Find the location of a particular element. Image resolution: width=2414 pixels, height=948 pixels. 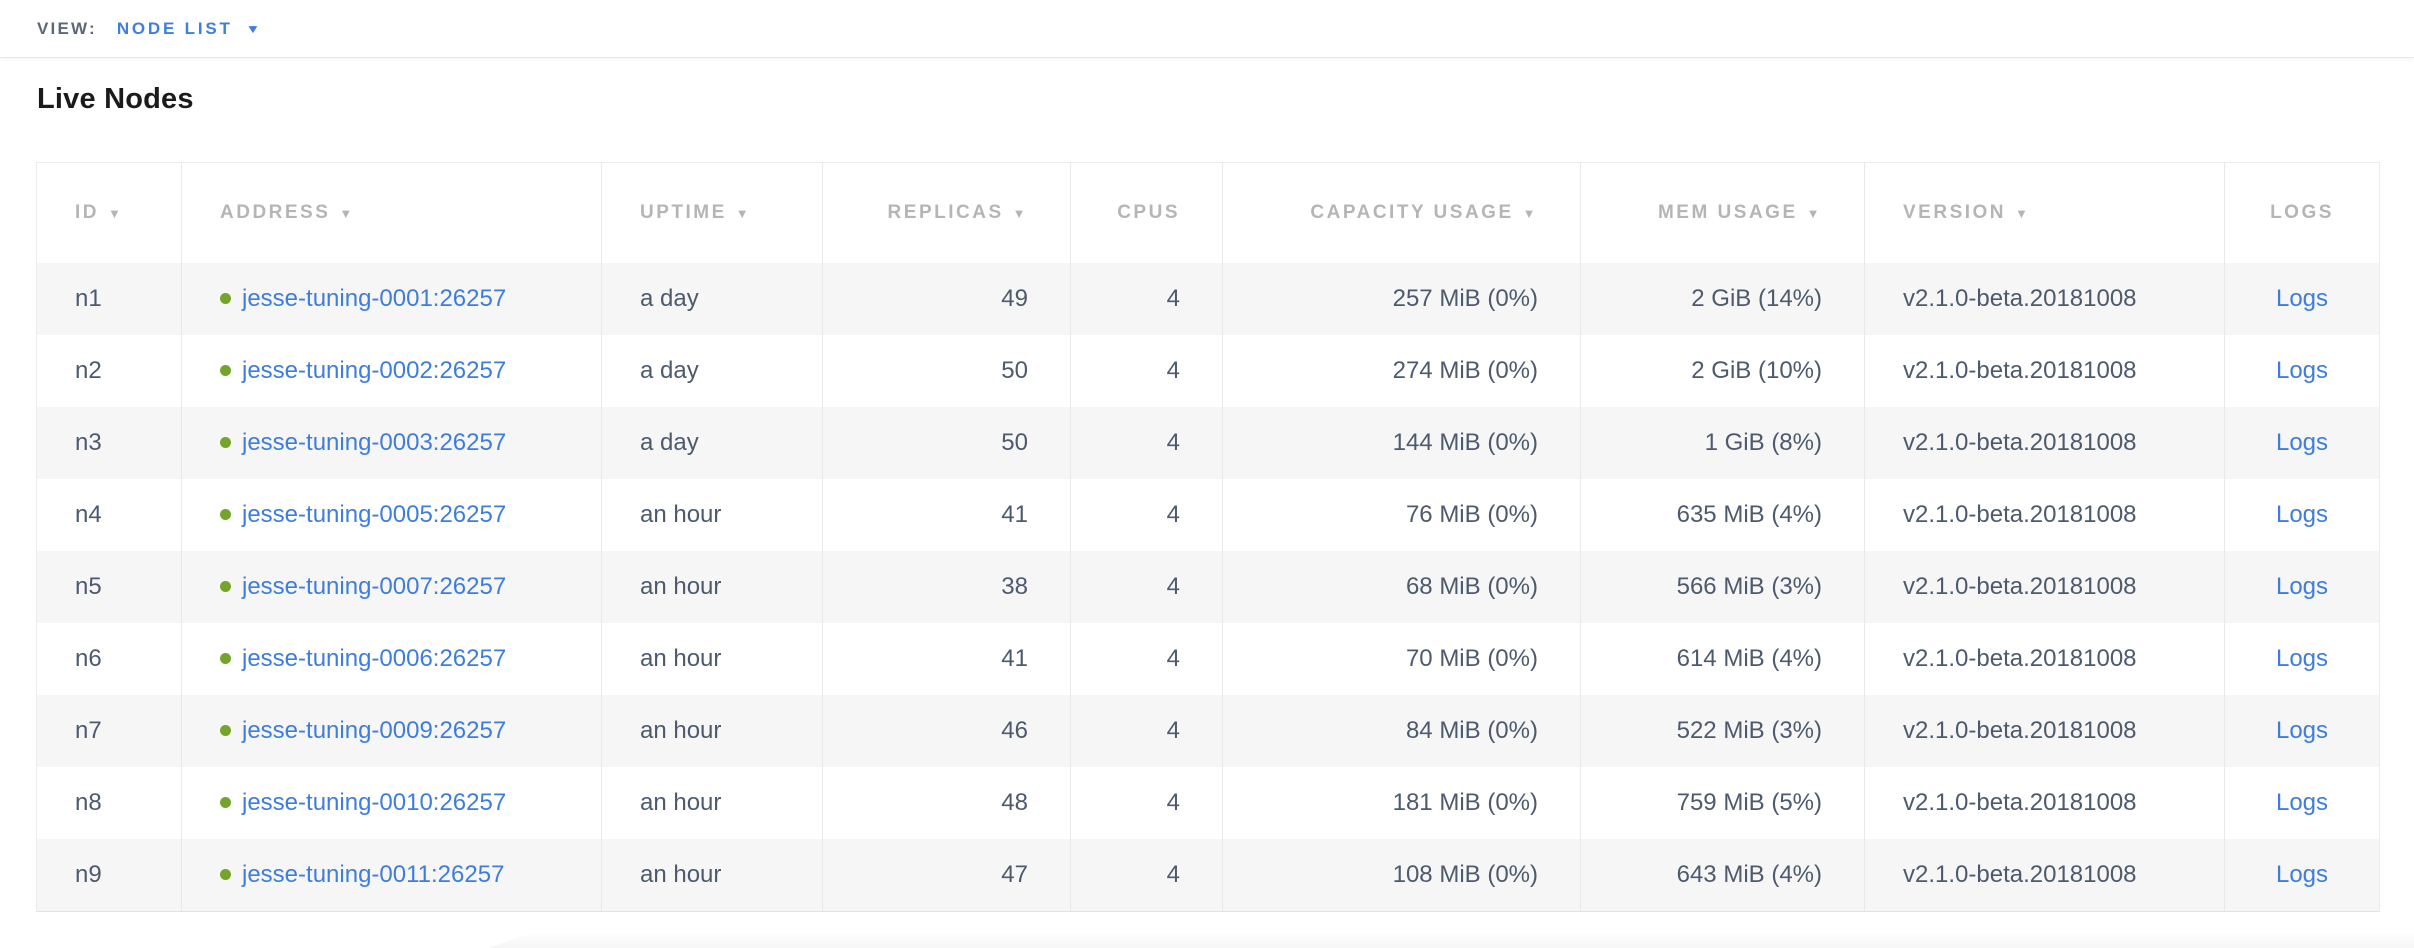

cell-value: 47 is located at coordinates (1014, 874).